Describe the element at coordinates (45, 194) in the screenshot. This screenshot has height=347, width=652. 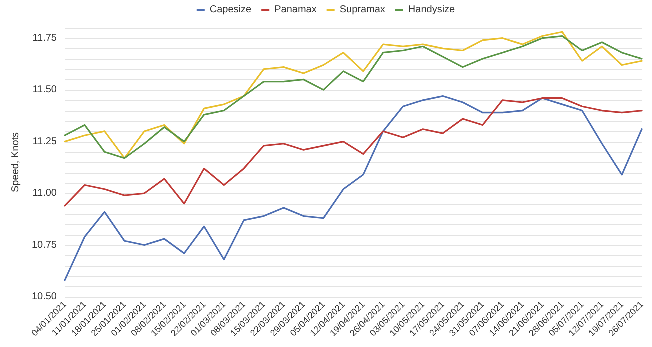
I see `y-tick-label: 11.00` at that location.